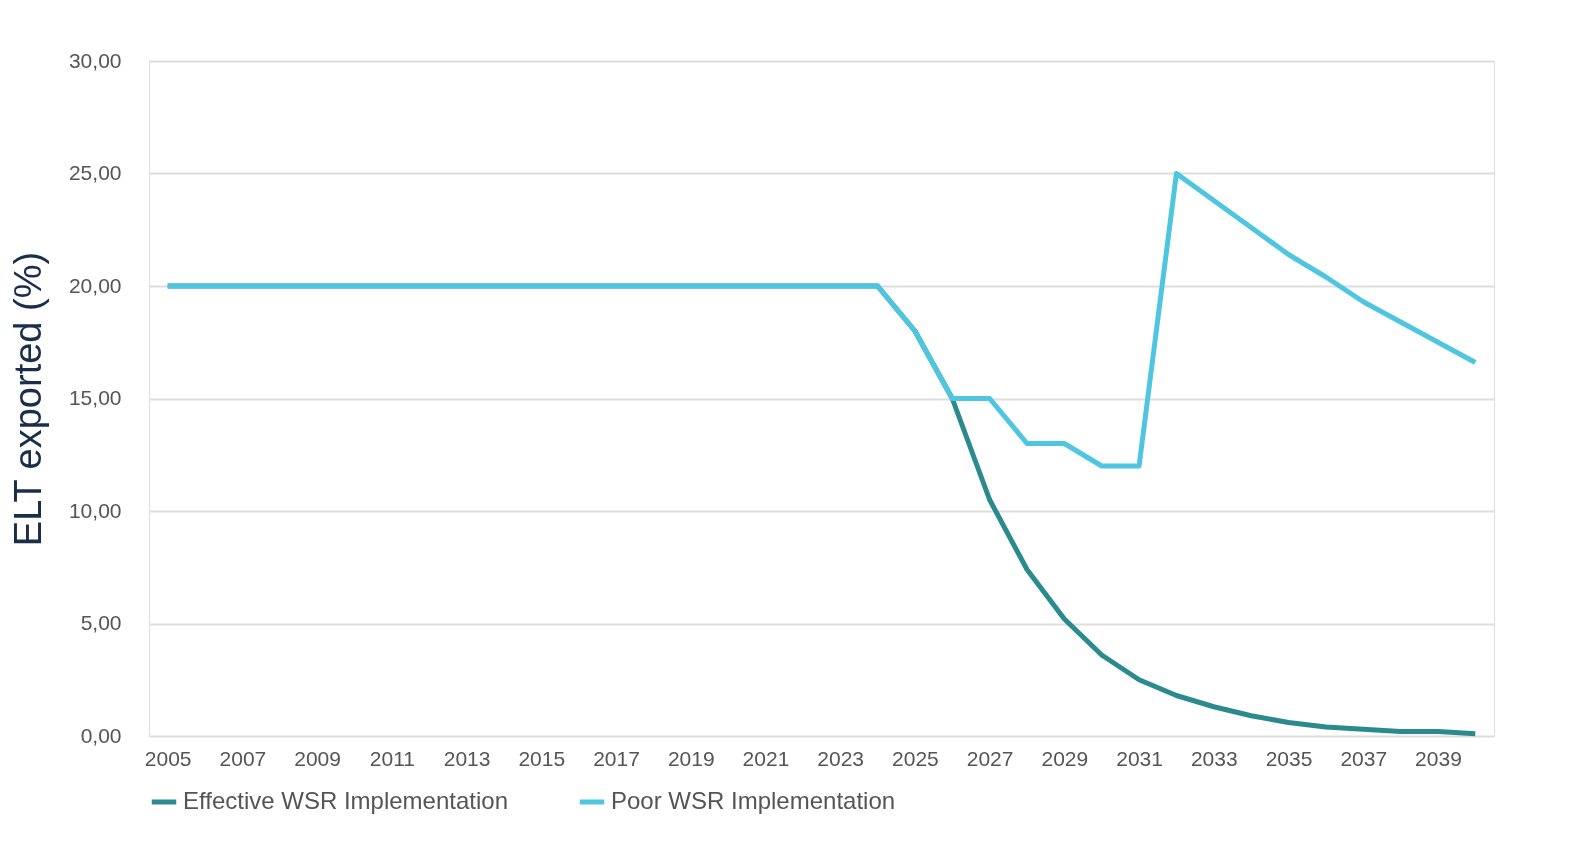 This screenshot has height=866, width=1580. Describe the element at coordinates (1065, 758) in the screenshot. I see `x-tick-label: 2029` at that location.